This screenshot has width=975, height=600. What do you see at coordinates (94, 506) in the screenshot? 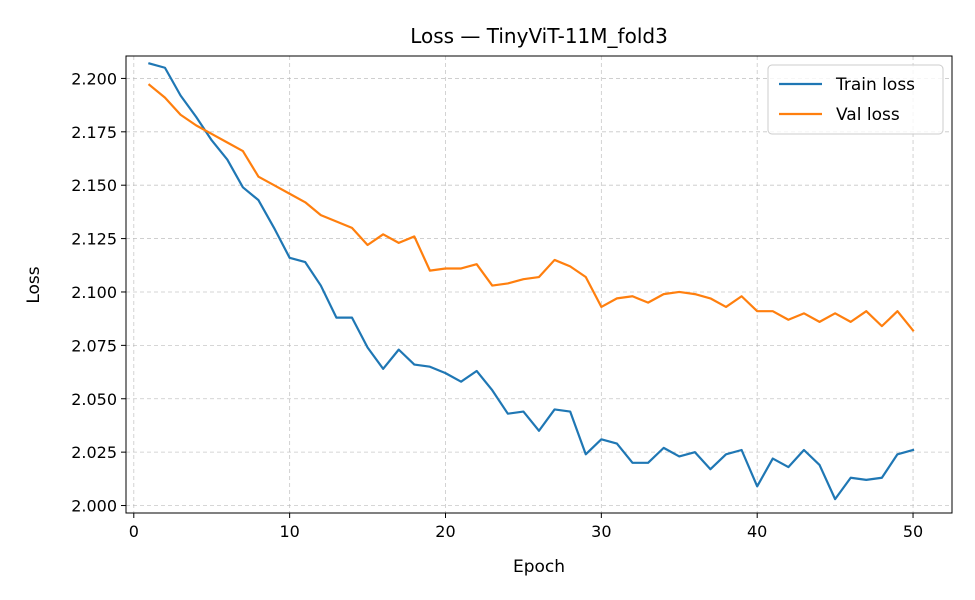
I see `y-tick-label: 2.000` at bounding box center [94, 506].